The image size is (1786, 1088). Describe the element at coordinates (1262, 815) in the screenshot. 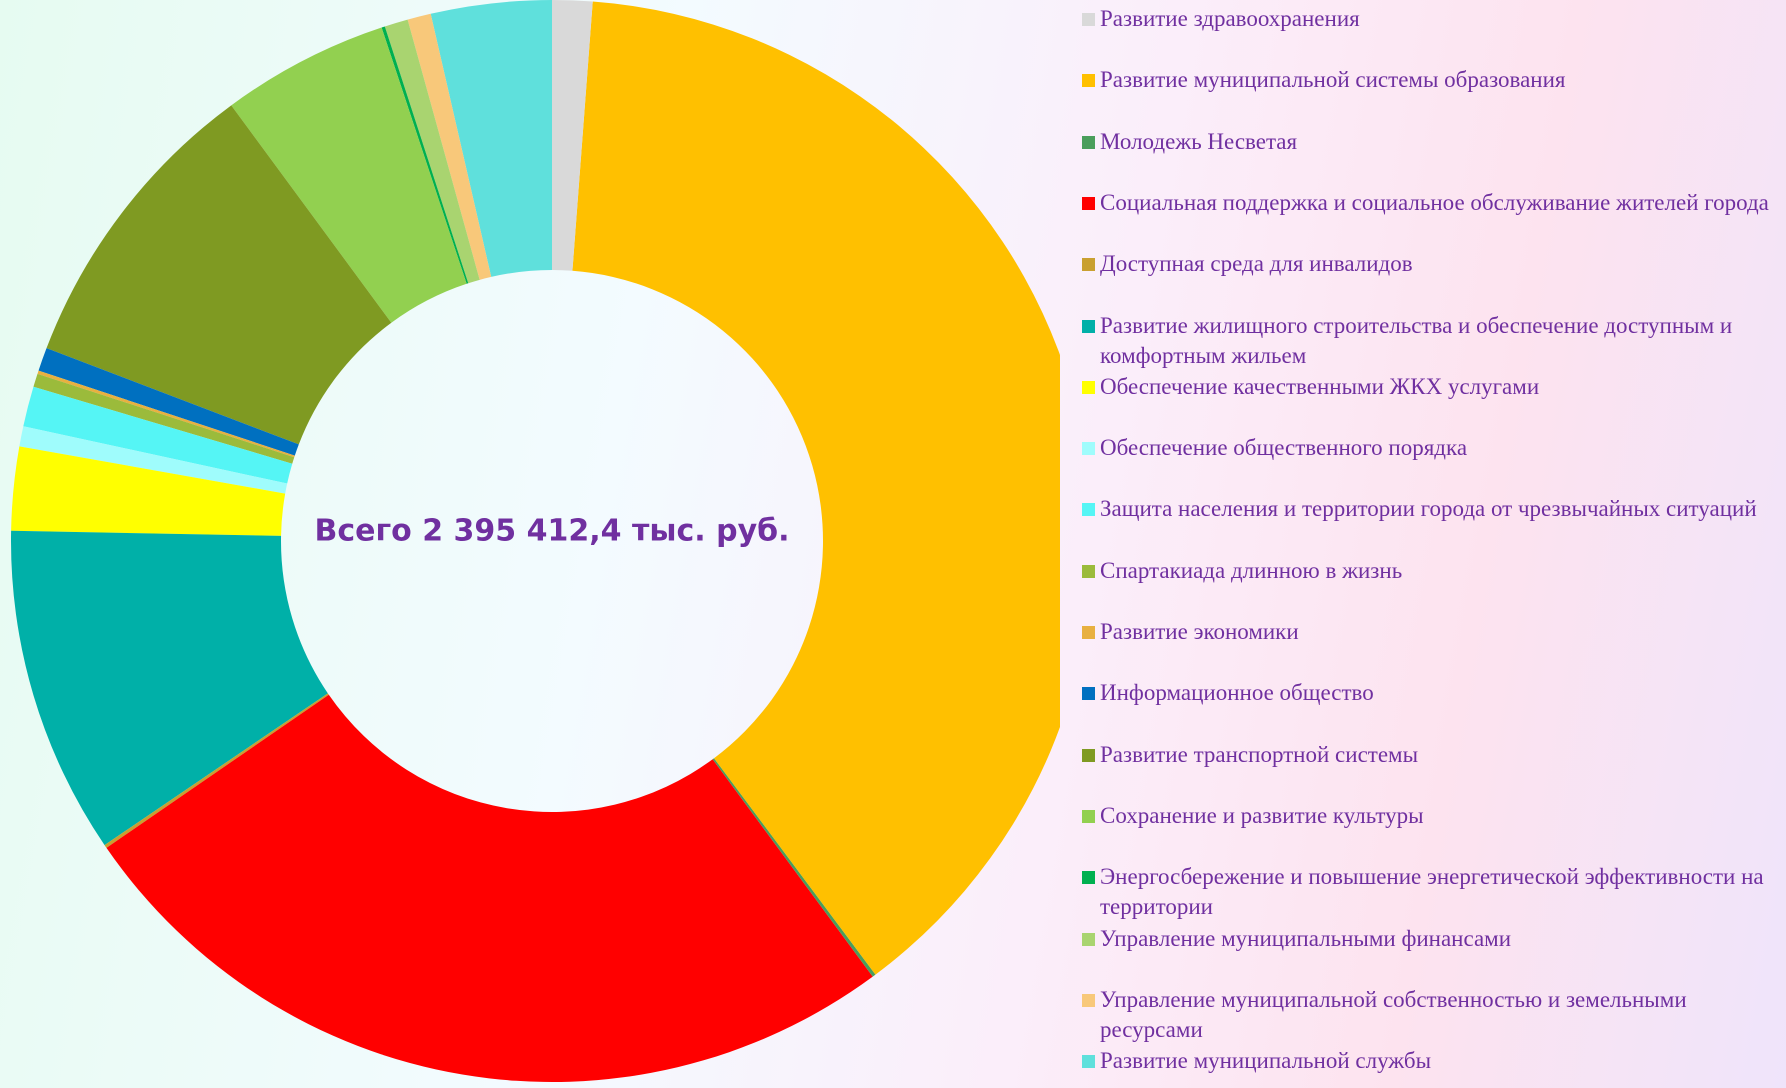

I see `legend-label: Сохранение и развитие культуры` at that location.